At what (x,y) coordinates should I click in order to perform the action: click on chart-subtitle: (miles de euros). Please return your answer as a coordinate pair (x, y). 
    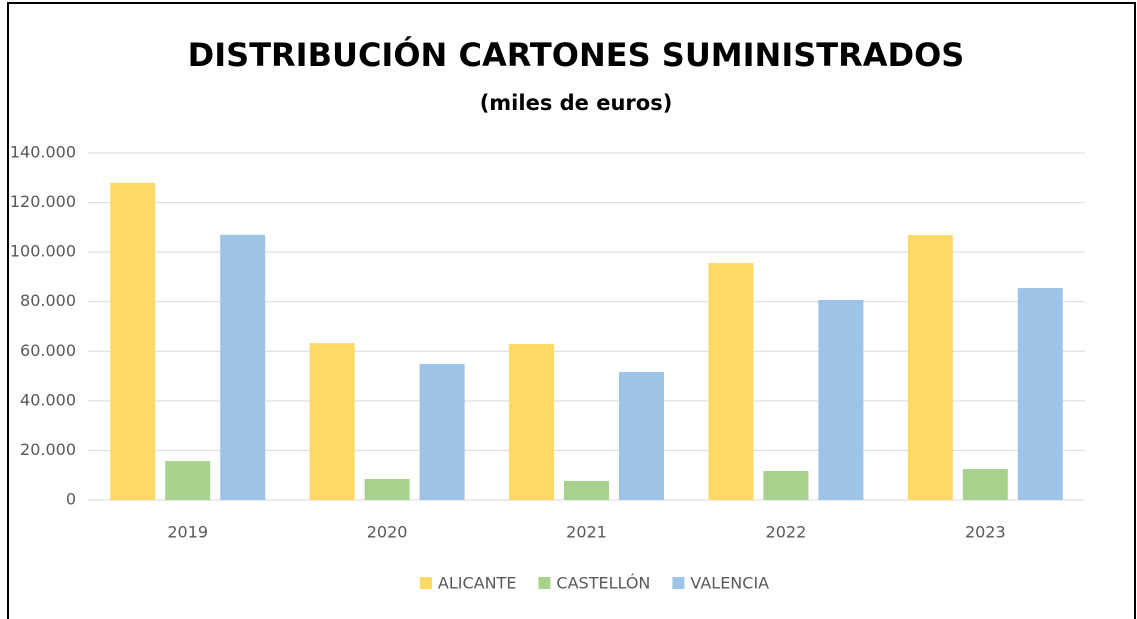
    Looking at the image, I should click on (576, 103).